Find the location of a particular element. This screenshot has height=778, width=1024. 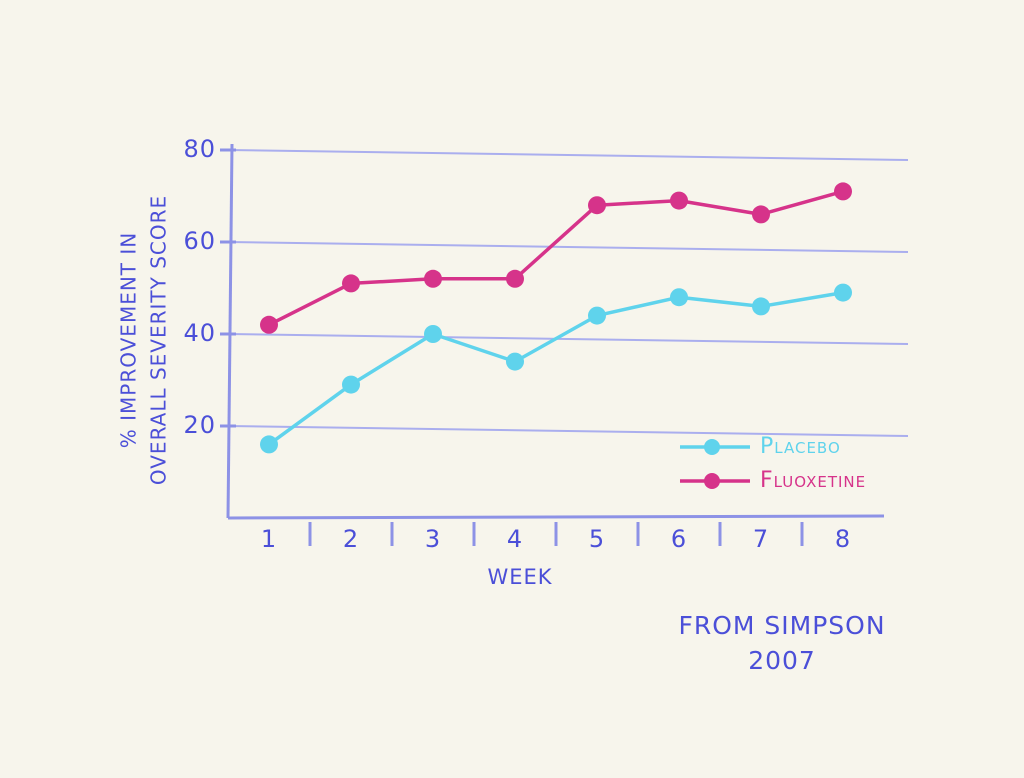

x-tick-label: 2 is located at coordinates (351, 539).